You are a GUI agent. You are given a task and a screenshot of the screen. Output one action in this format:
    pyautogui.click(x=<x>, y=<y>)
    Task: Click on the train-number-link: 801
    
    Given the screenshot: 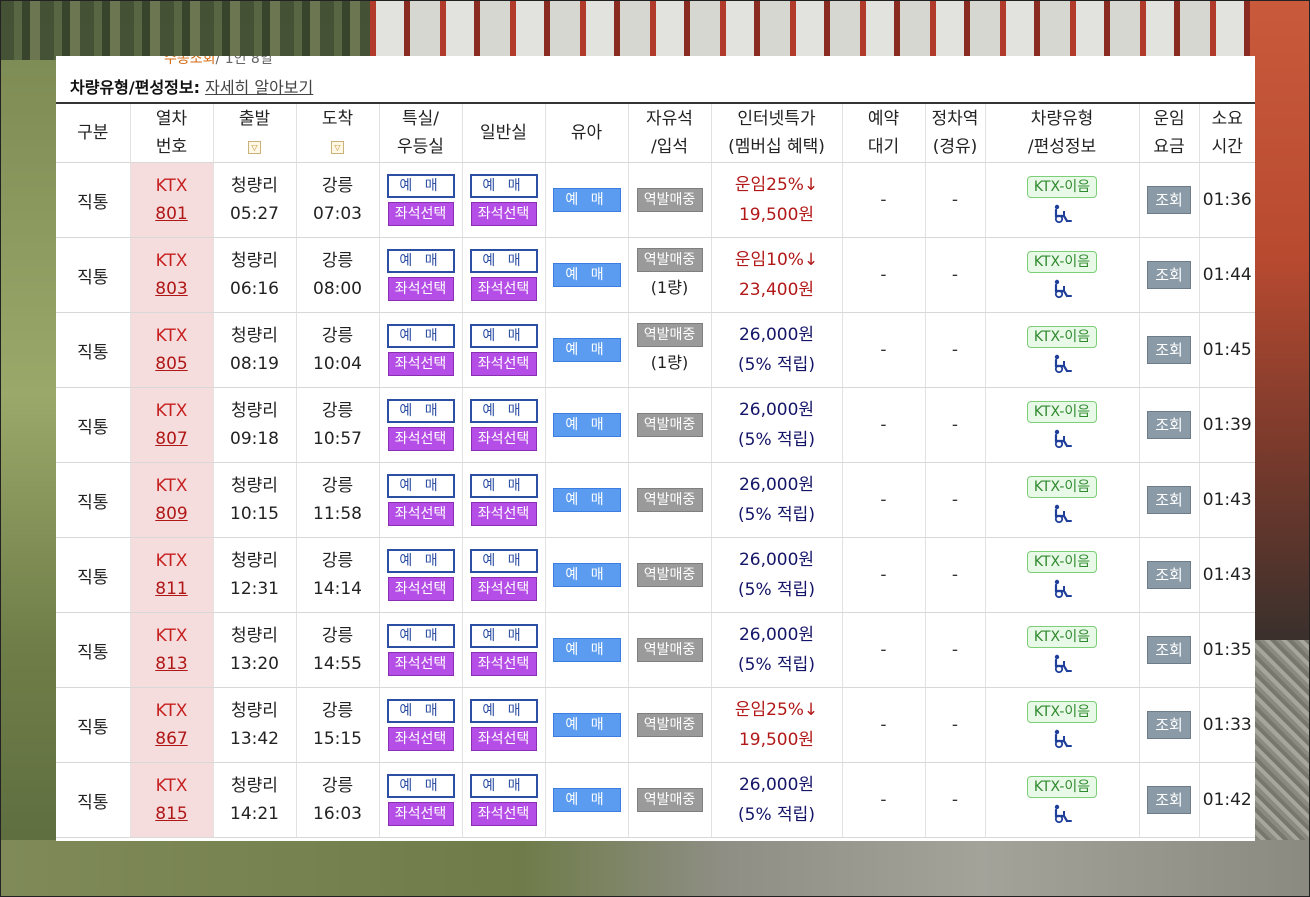 What is the action you would take?
    pyautogui.click(x=171, y=214)
    